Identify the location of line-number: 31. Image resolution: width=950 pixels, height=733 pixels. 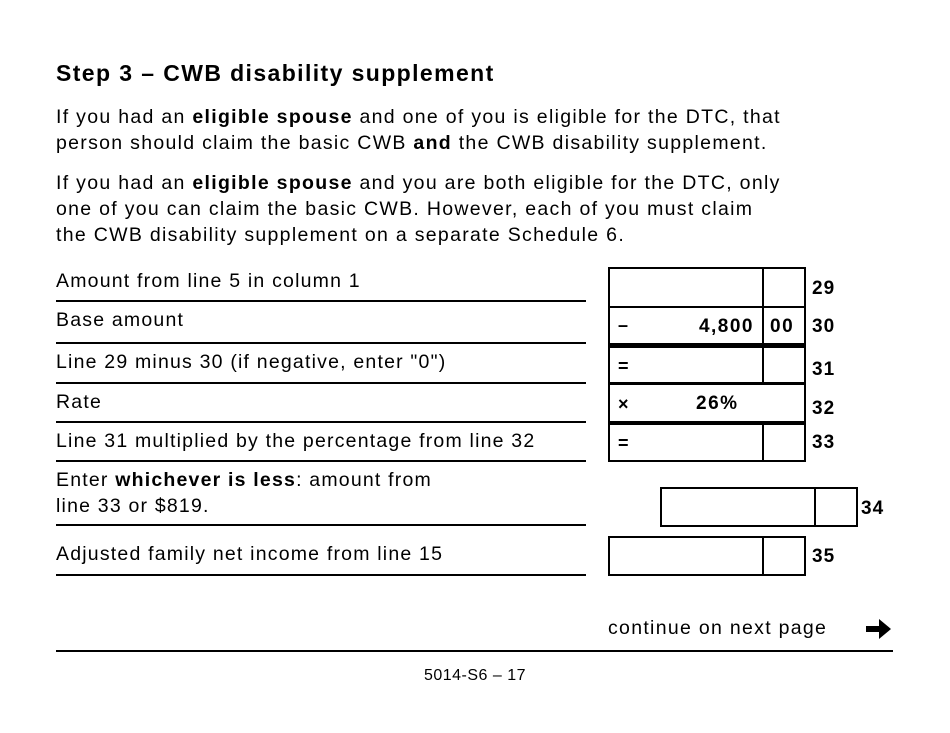
(824, 369).